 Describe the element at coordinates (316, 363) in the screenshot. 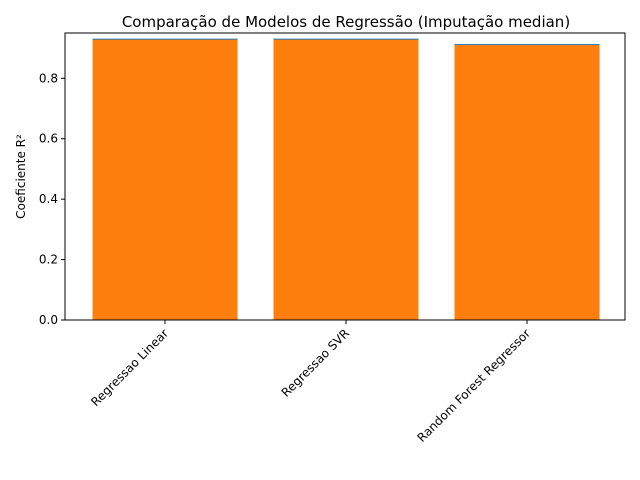

I see `x-tick-label: Regressao SVR` at that location.